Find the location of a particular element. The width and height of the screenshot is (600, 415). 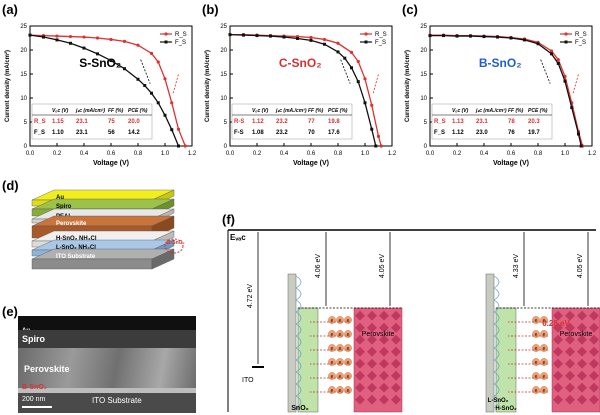

h-sno2-label: H-SnO₂ is located at coordinates (506, 409).